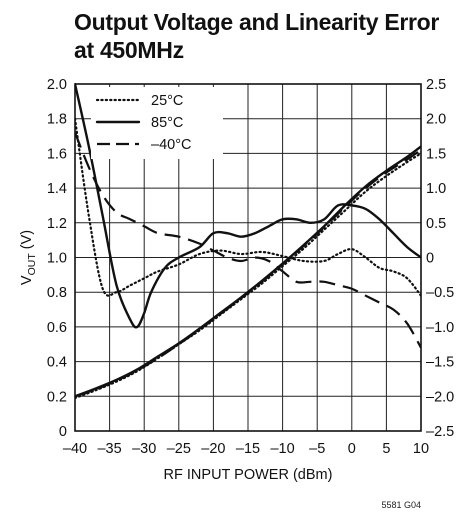 The width and height of the screenshot is (469, 512). What do you see at coordinates (421, 449) in the screenshot?
I see `x-tick-label: 10` at bounding box center [421, 449].